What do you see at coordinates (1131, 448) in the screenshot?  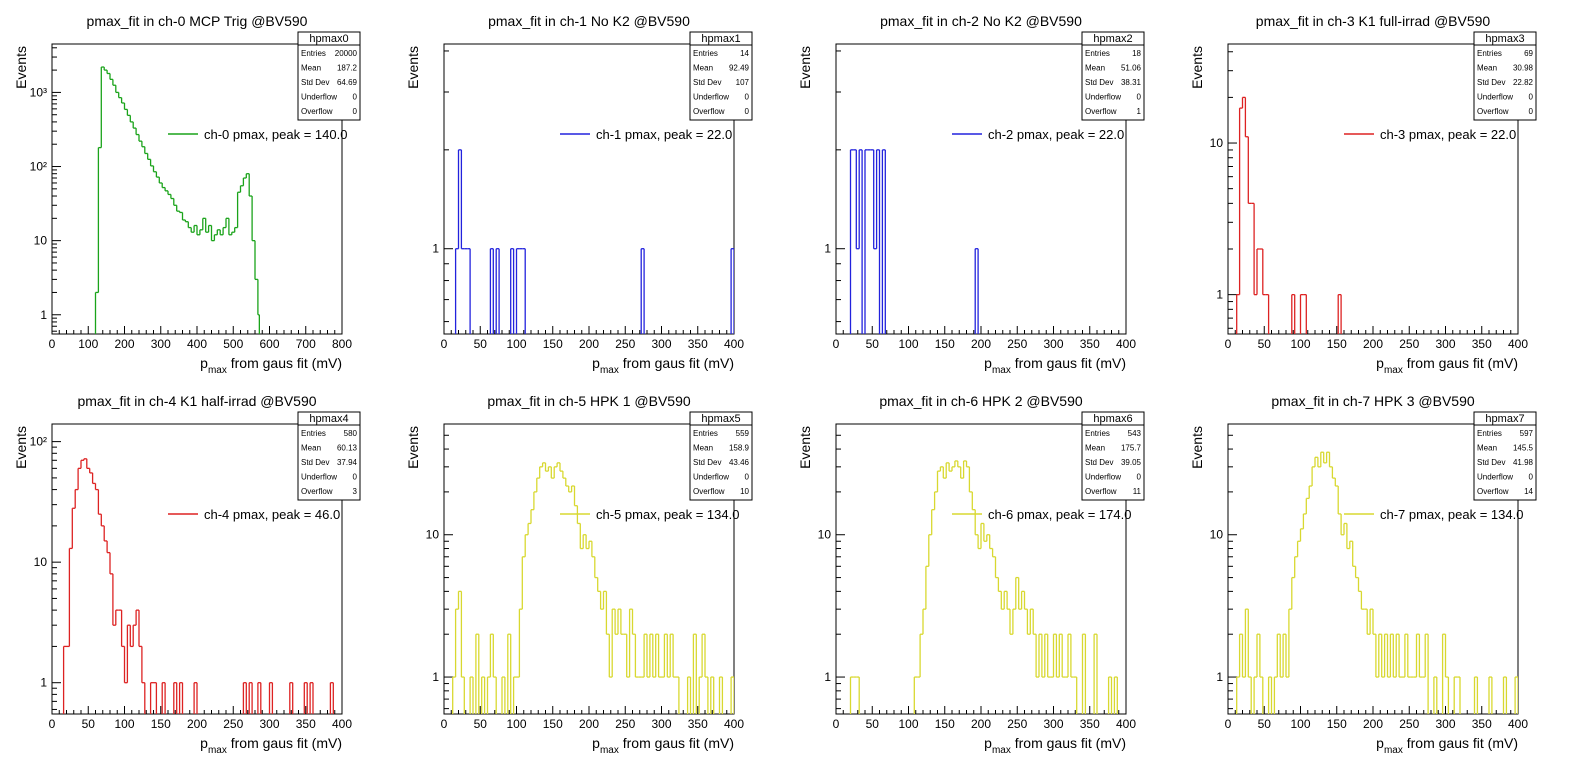 I see `stats-value: 175.7` at bounding box center [1131, 448].